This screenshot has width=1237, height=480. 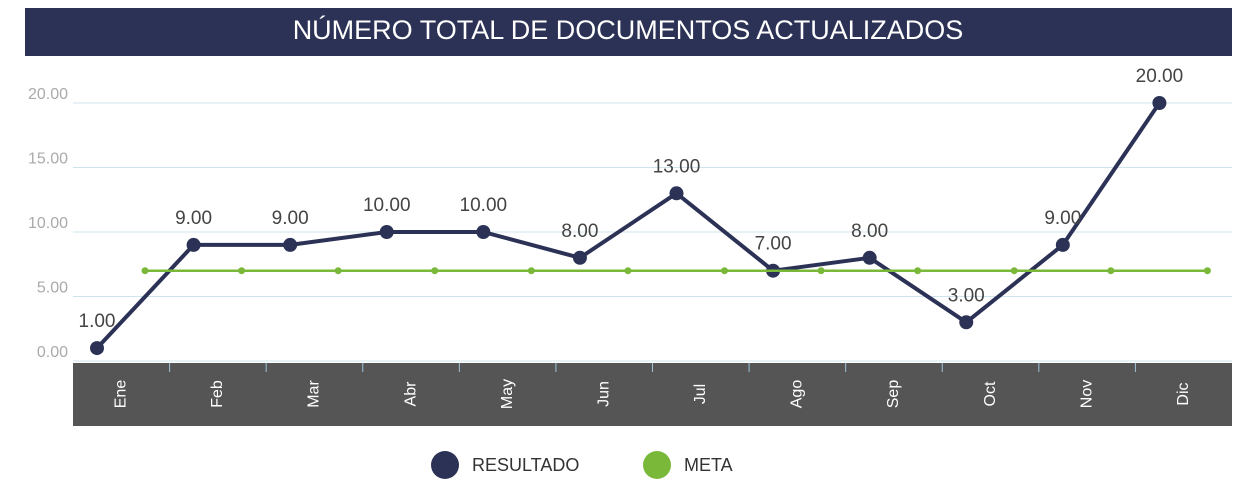 What do you see at coordinates (893, 394) in the screenshot?
I see `x-tick-label: Sep` at bounding box center [893, 394].